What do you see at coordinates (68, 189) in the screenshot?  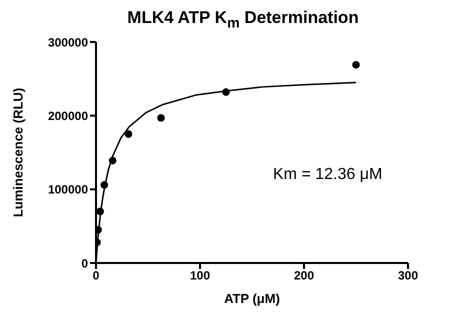 I see `y-tick-label: 100000` at bounding box center [68, 189].